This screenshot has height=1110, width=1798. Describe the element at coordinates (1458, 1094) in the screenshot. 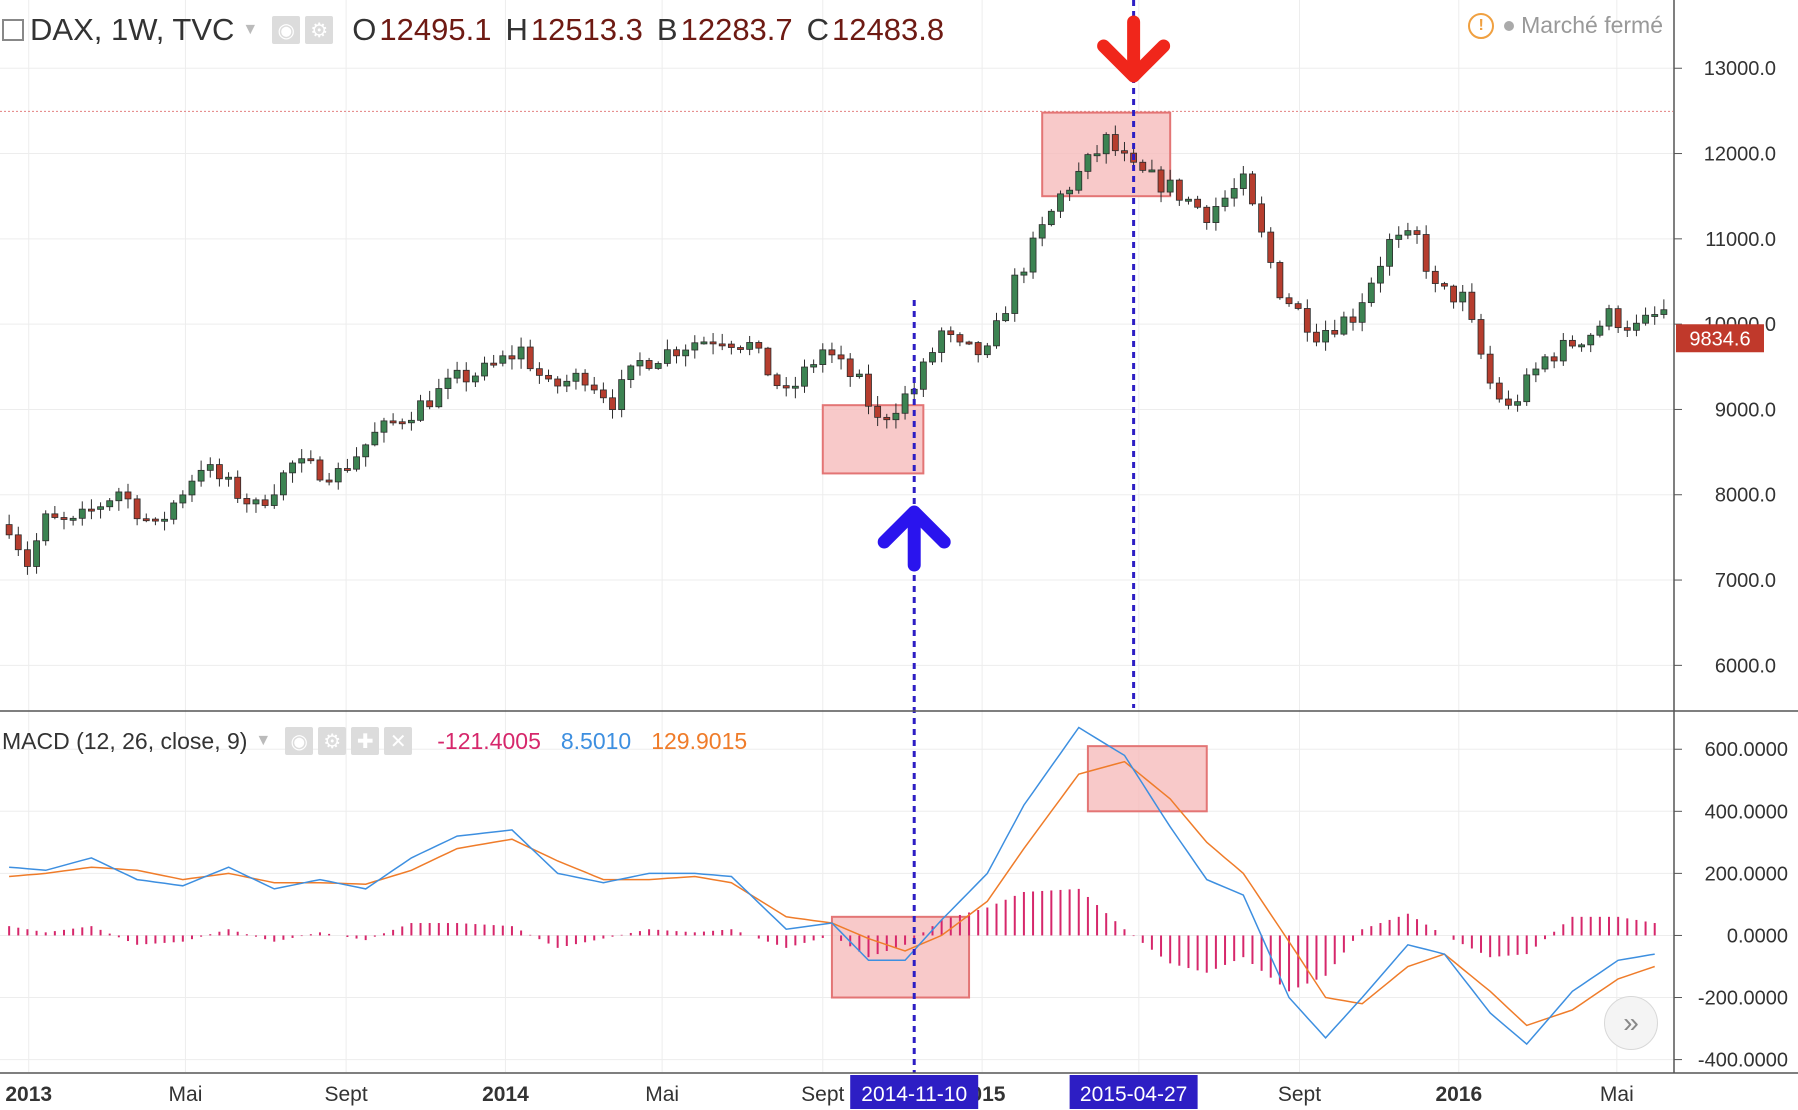

I see `time-tick-label: 2016` at that location.